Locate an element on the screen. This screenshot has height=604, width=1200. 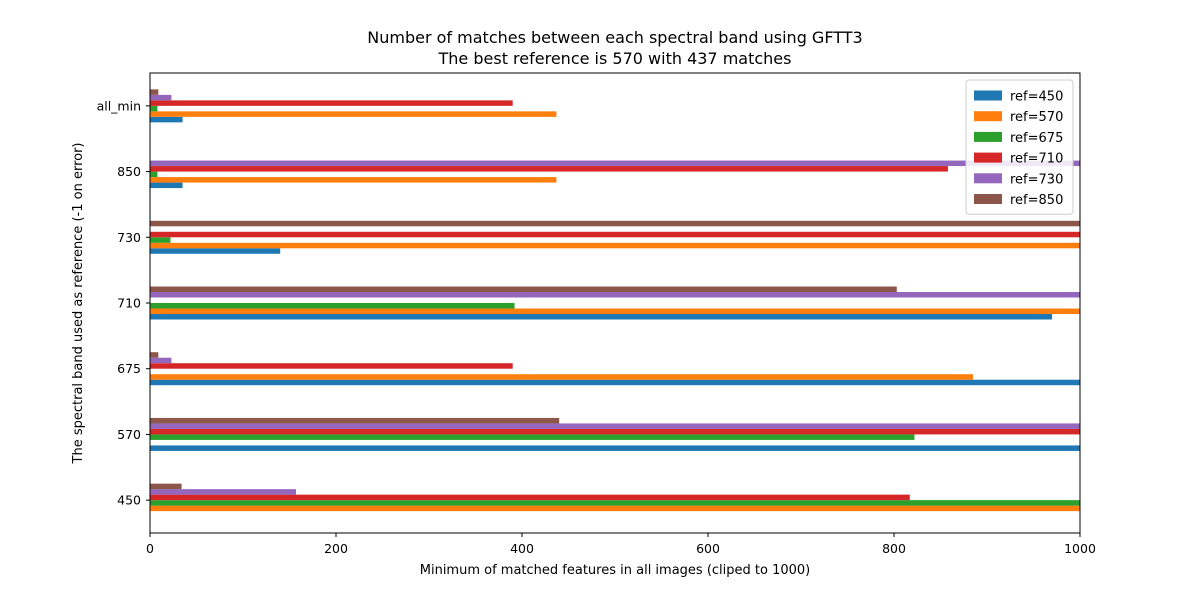
y-tick-label: 850 is located at coordinates (129, 171).